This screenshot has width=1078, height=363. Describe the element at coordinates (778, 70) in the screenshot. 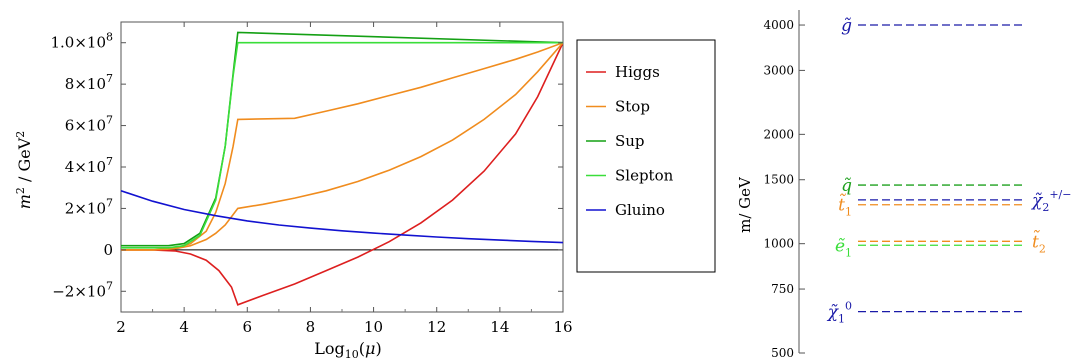

I see `spectrum-tick-label: 3000` at that location.